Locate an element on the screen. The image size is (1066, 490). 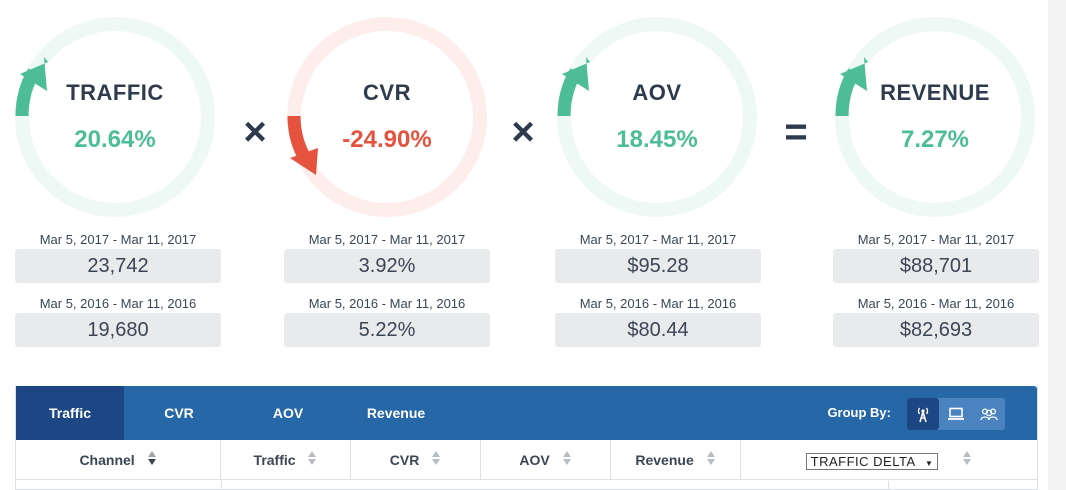
column-label: CVR is located at coordinates (404, 460).